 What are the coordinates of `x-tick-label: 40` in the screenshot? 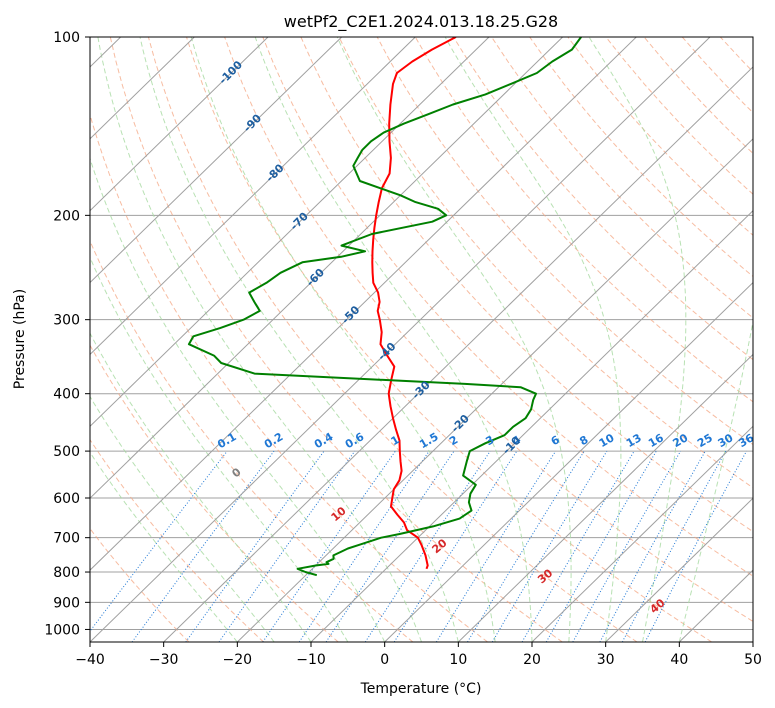 It's located at (679, 660).